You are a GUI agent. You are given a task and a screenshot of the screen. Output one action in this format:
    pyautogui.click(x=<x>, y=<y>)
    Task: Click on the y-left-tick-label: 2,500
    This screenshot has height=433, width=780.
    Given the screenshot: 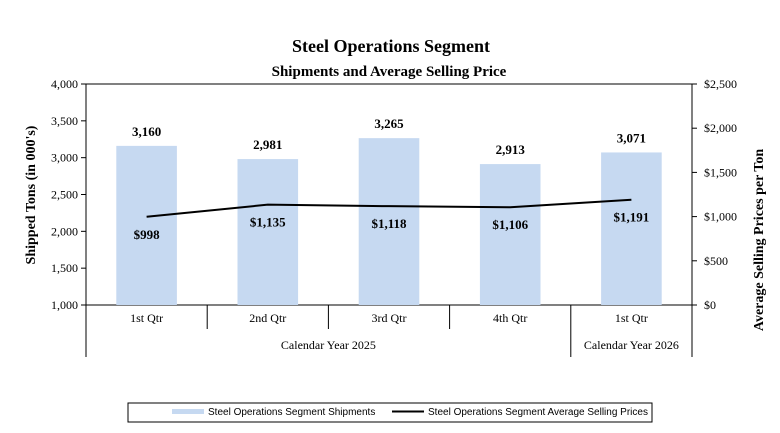 What is the action you would take?
    pyautogui.click(x=64, y=195)
    